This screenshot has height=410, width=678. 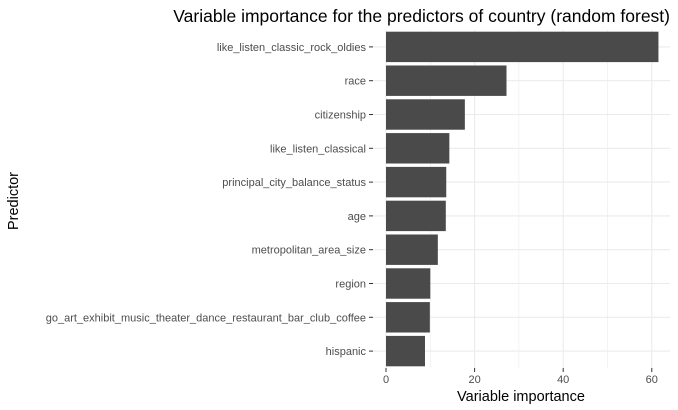 What do you see at coordinates (563, 380) in the screenshot?
I see `x-tick-label: 40` at bounding box center [563, 380].